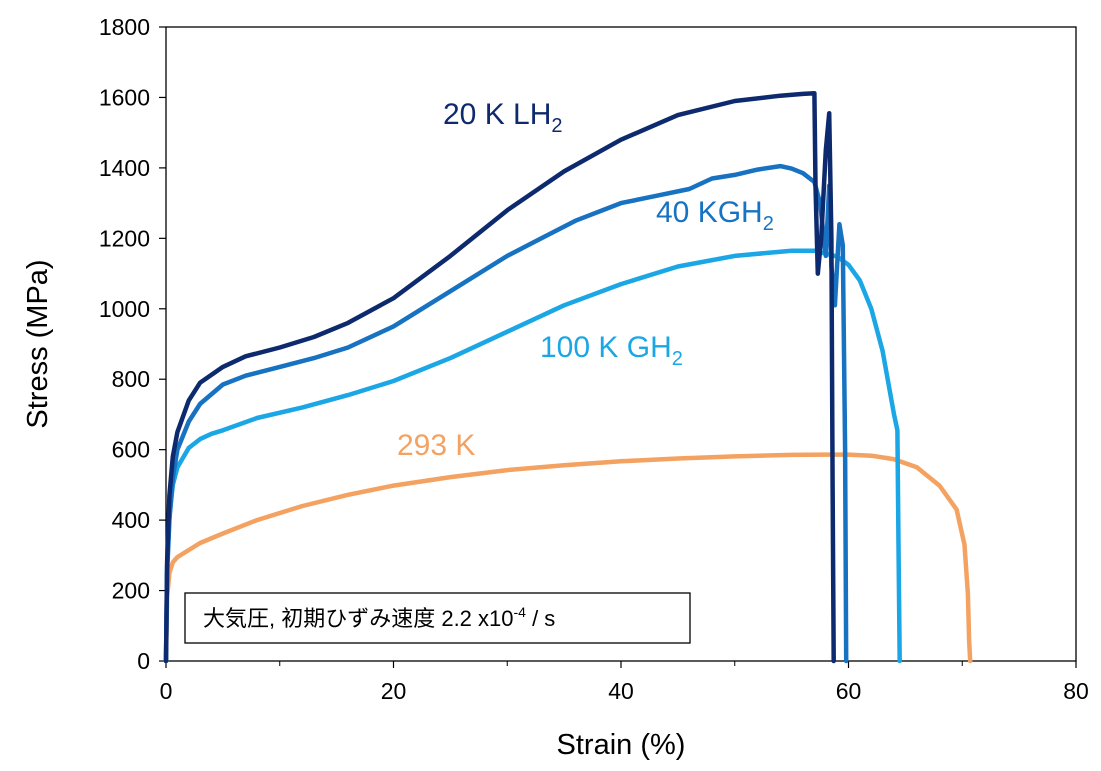  What do you see at coordinates (394, 691) in the screenshot?
I see `x-tick-label: 20` at bounding box center [394, 691].